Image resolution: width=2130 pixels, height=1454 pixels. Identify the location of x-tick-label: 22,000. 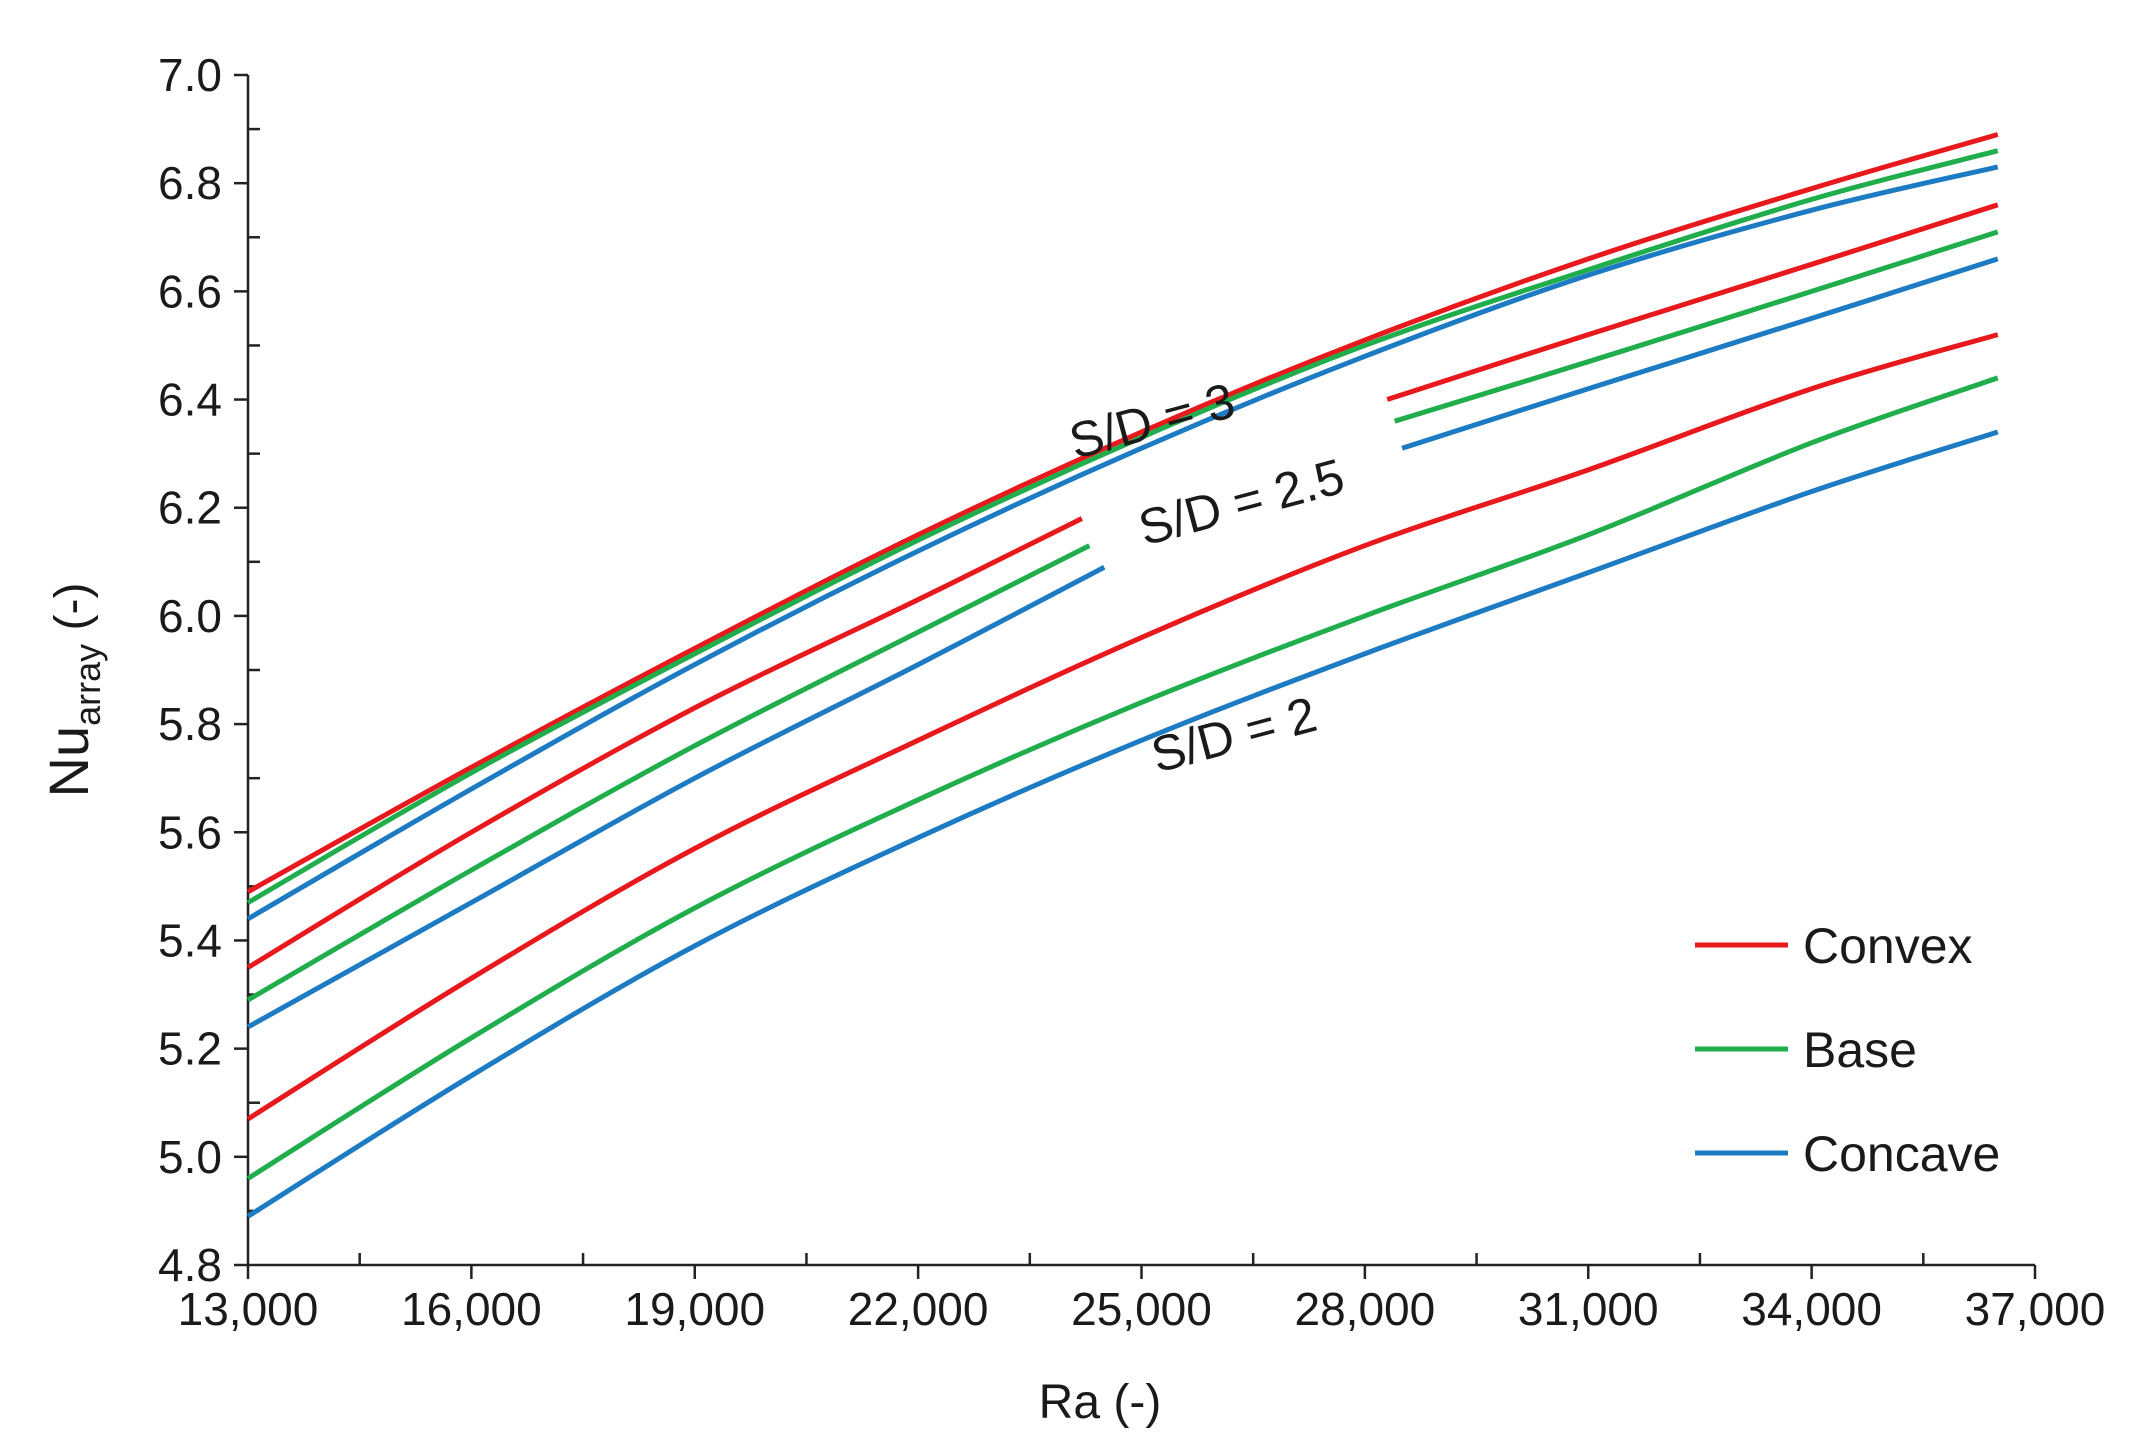
(918, 1309).